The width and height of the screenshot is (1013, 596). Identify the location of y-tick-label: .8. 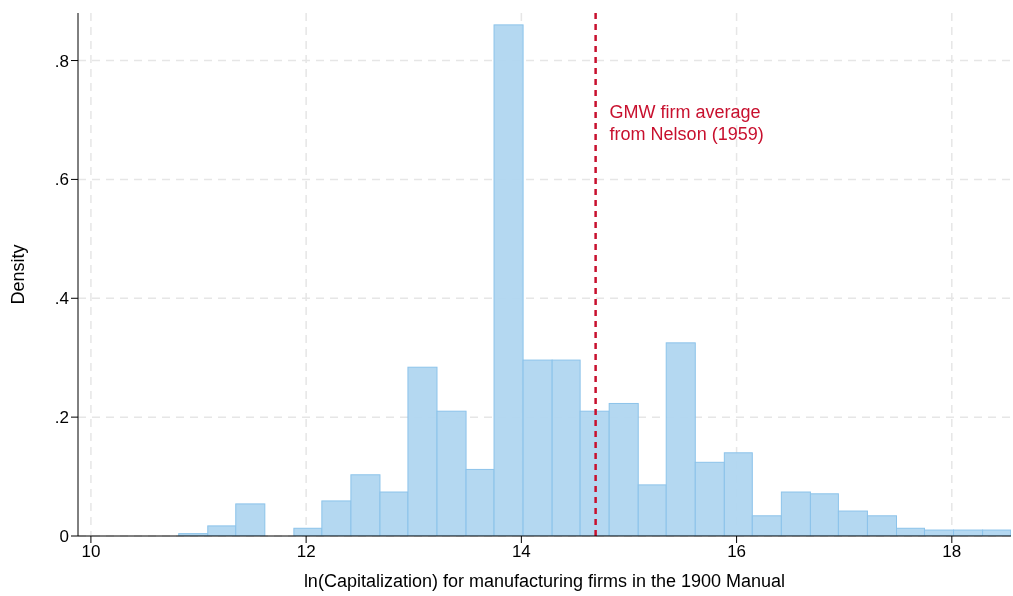
(61, 61).